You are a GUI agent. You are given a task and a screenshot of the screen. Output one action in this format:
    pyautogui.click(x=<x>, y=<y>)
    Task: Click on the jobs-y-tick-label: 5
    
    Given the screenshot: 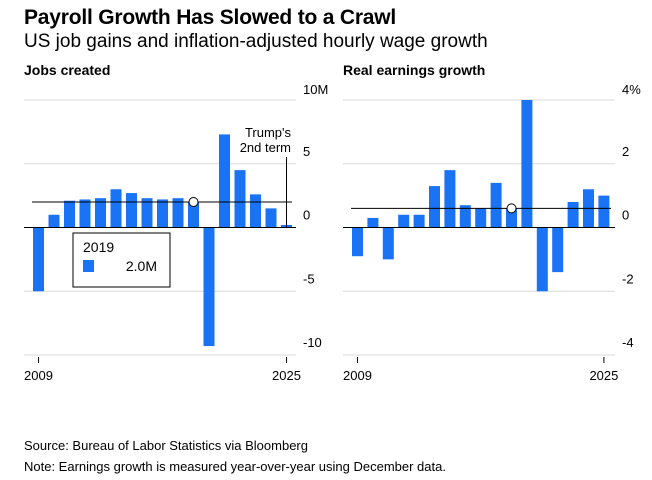 What is the action you would take?
    pyautogui.click(x=306, y=151)
    